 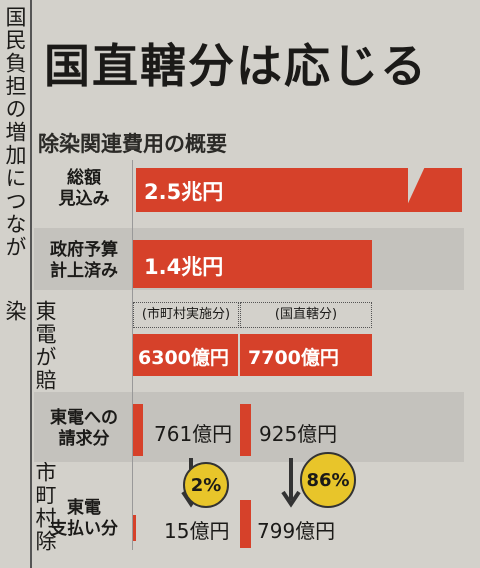 What do you see at coordinates (184, 267) in the screenshot?
I see `amount: 1.4兆円` at bounding box center [184, 267].